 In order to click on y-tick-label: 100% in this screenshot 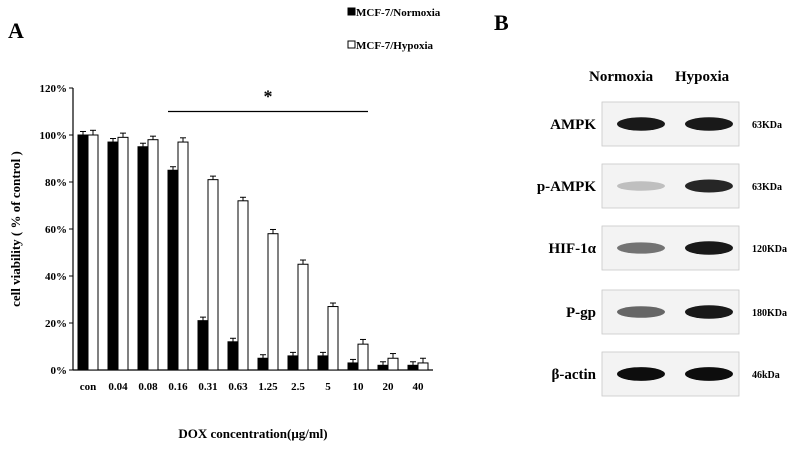, I will do `click(54, 136)`.